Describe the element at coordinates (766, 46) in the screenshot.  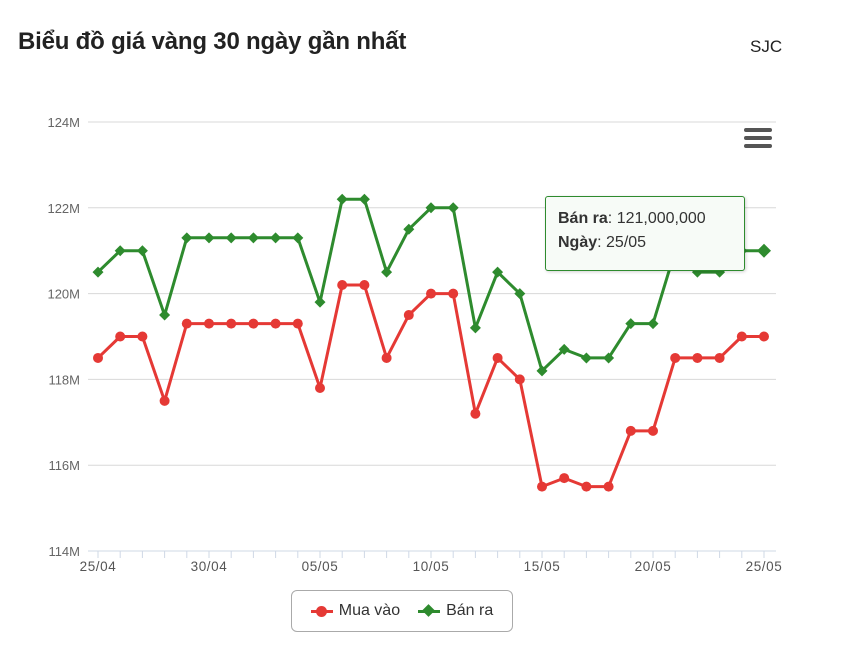
I see `brand-label: SJC` at that location.